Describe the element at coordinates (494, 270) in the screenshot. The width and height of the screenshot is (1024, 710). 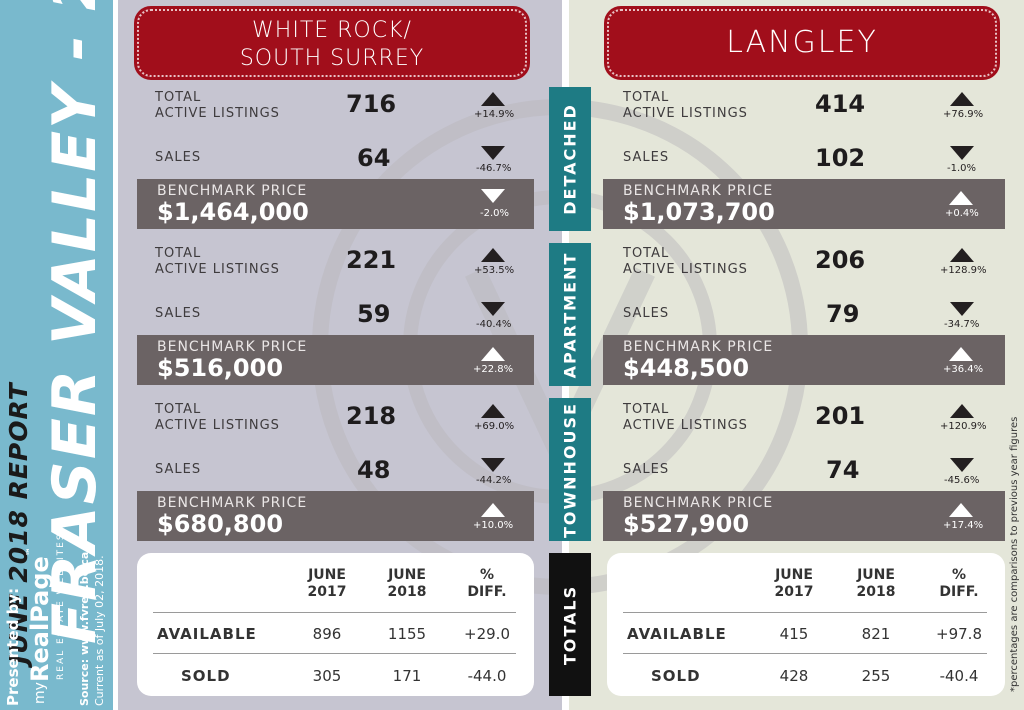
I see `left-apartment-listings-pct: +53.5%` at that location.